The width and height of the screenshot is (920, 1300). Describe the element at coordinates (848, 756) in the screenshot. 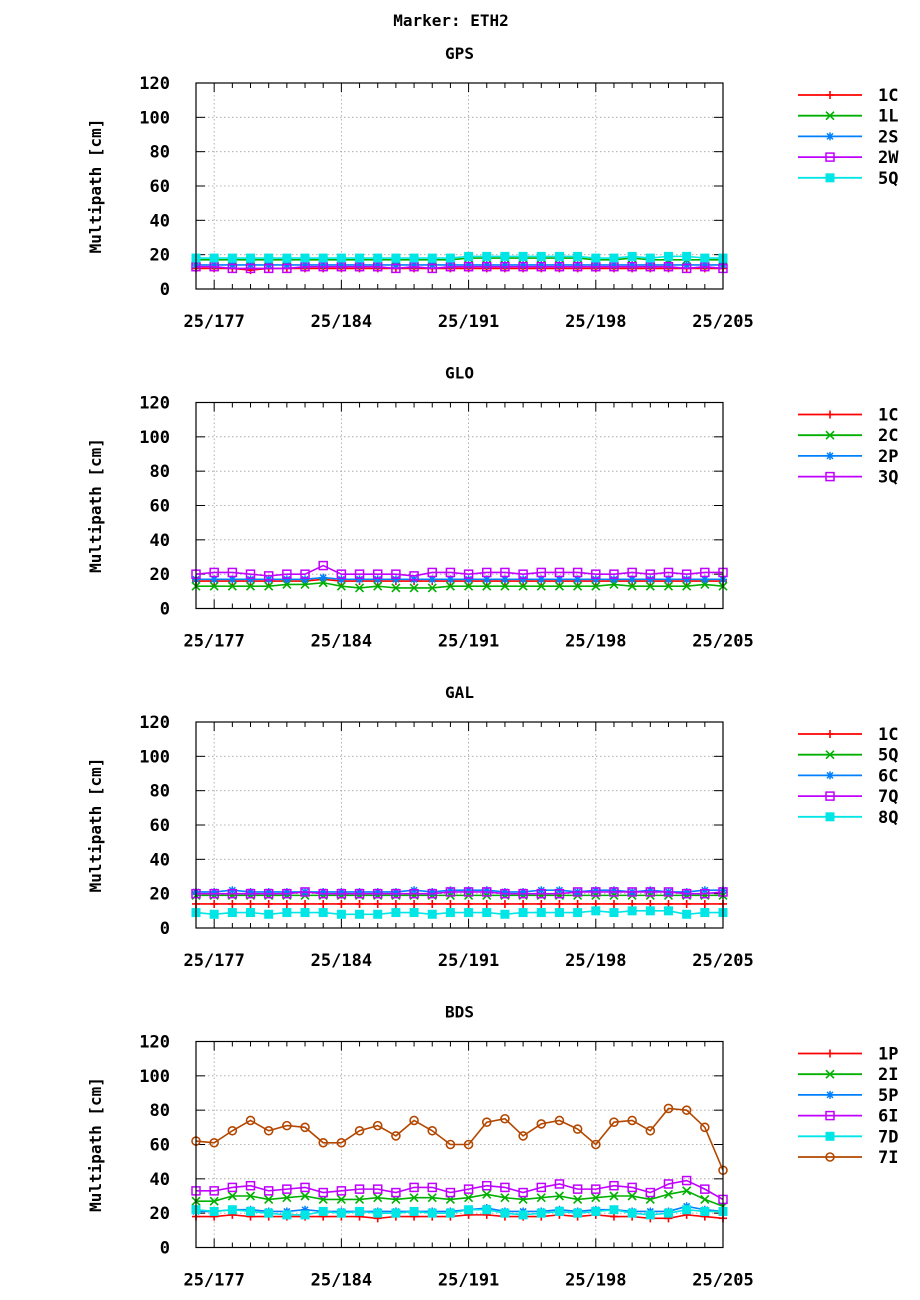

I see `legend-entry: 5Q` at that location.